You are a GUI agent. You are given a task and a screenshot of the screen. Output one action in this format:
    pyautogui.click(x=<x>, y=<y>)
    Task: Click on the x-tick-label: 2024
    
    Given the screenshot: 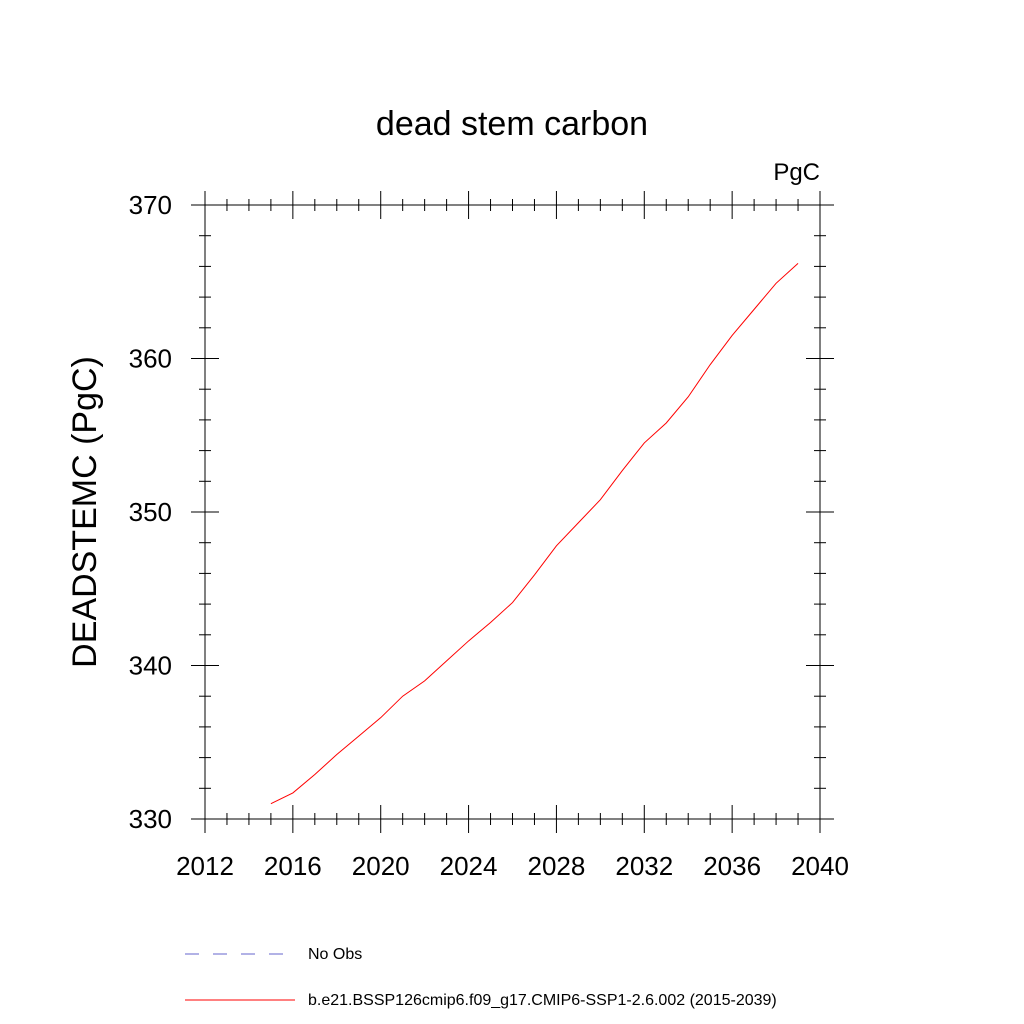 What is the action you would take?
    pyautogui.click(x=469, y=866)
    